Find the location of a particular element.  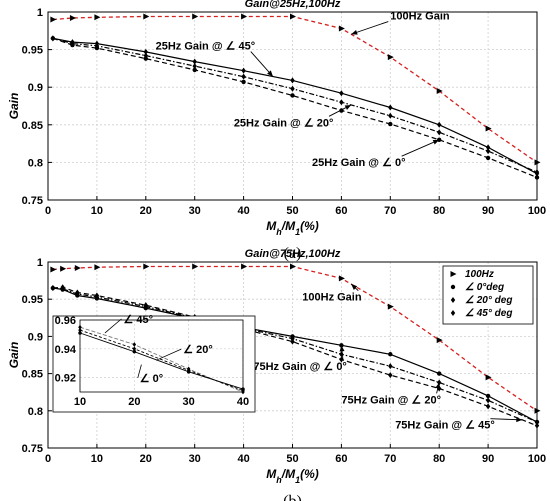

inset-label-2: ∠ 0° is located at coordinates (151, 379).